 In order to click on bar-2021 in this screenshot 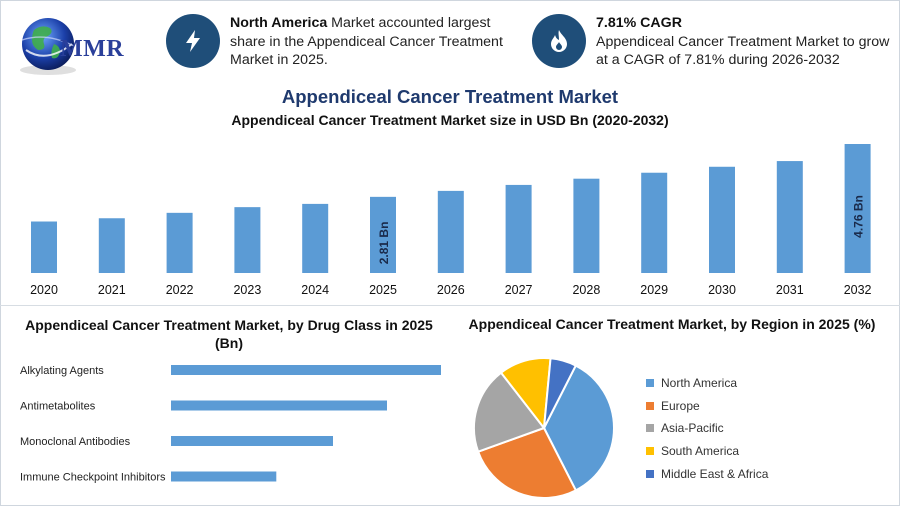, I will do `click(111, 245)`.